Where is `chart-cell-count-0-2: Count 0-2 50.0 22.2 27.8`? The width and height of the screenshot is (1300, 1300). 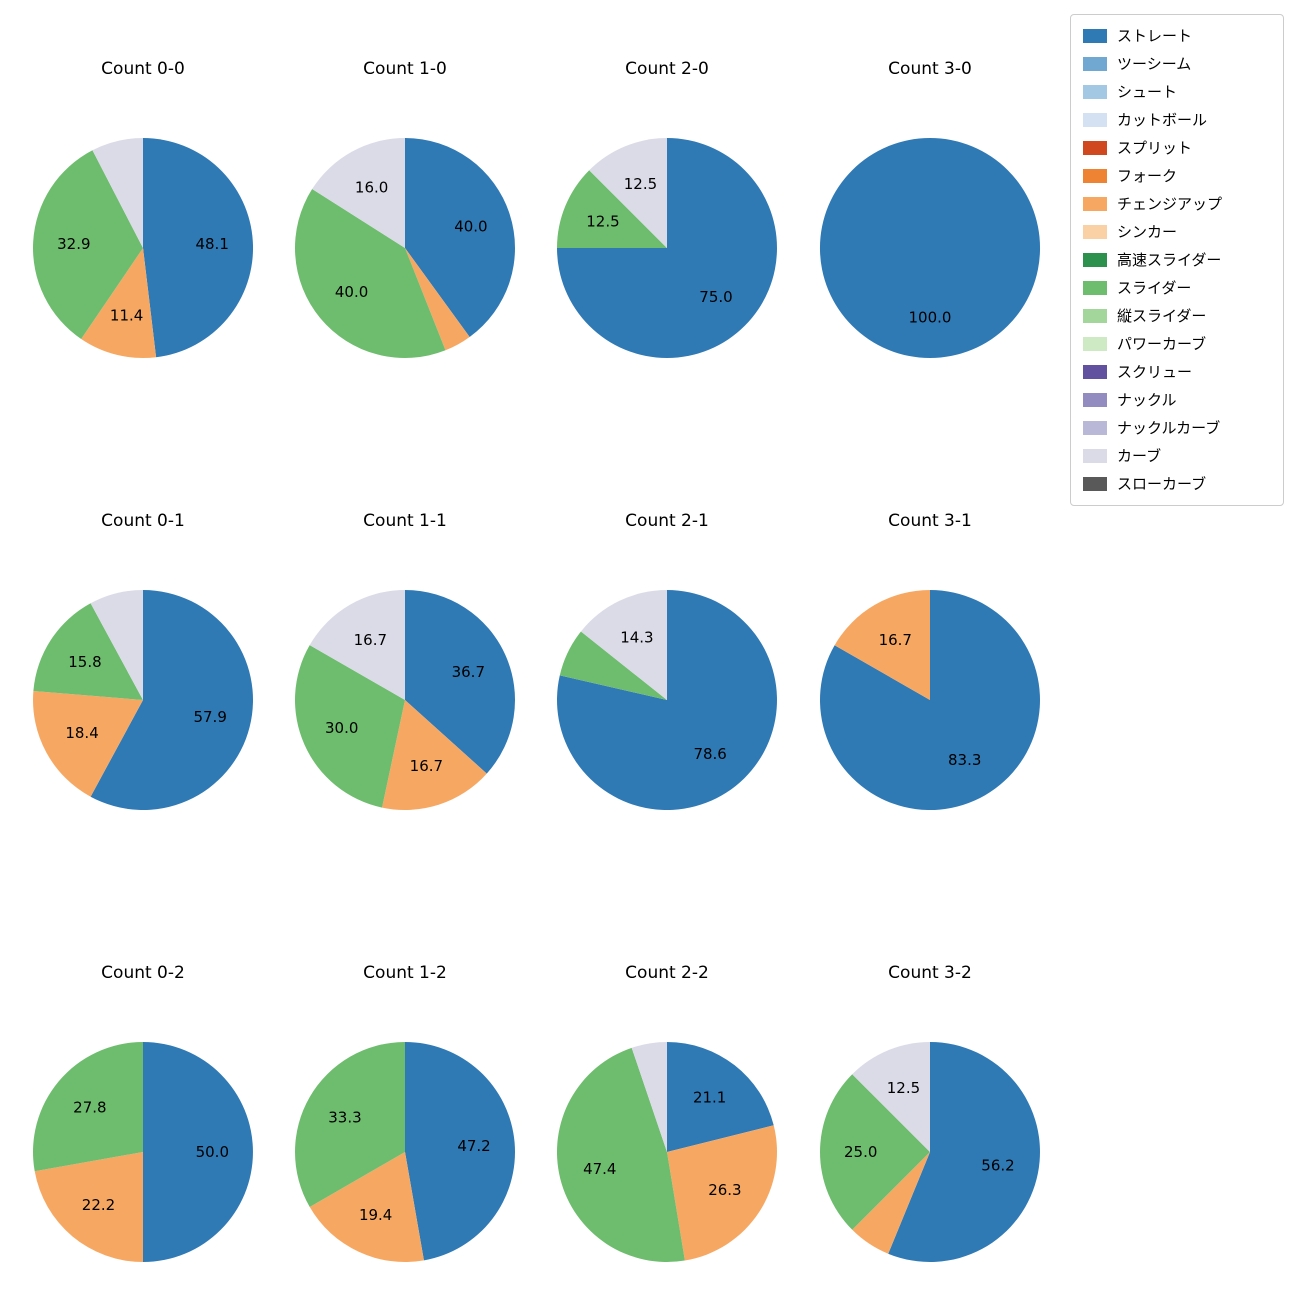 chart-cell-count-0-2: Count 0-2 50.0 22.2 27.8 is located at coordinates (143, 1121).